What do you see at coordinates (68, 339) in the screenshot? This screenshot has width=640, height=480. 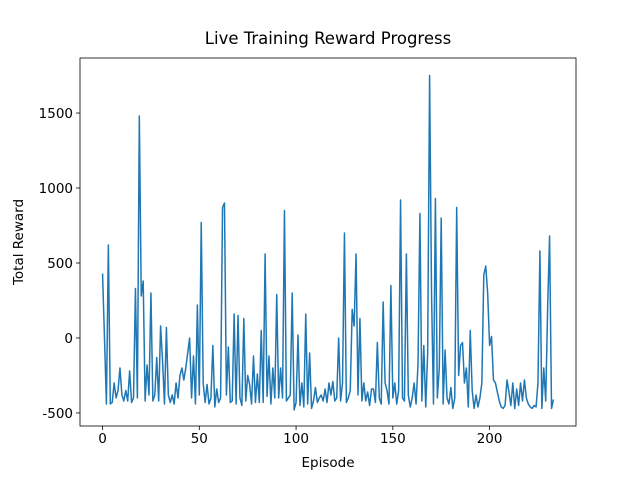 I see `y-tick-label: 0` at bounding box center [68, 339].